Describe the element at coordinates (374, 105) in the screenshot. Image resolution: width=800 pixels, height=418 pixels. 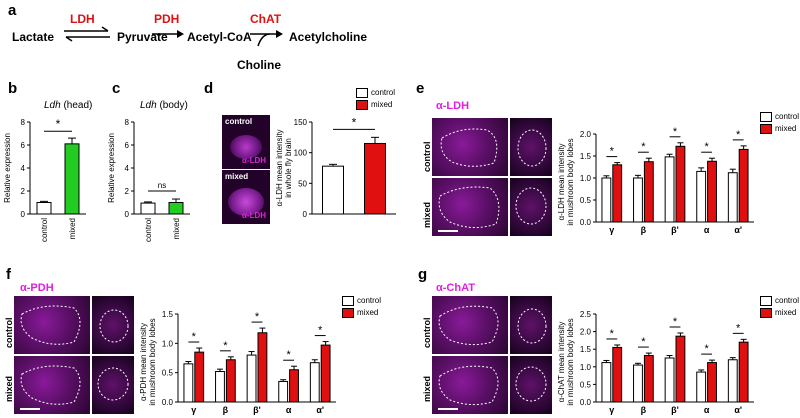
I see `legend-d-mixed: mixed` at that location.